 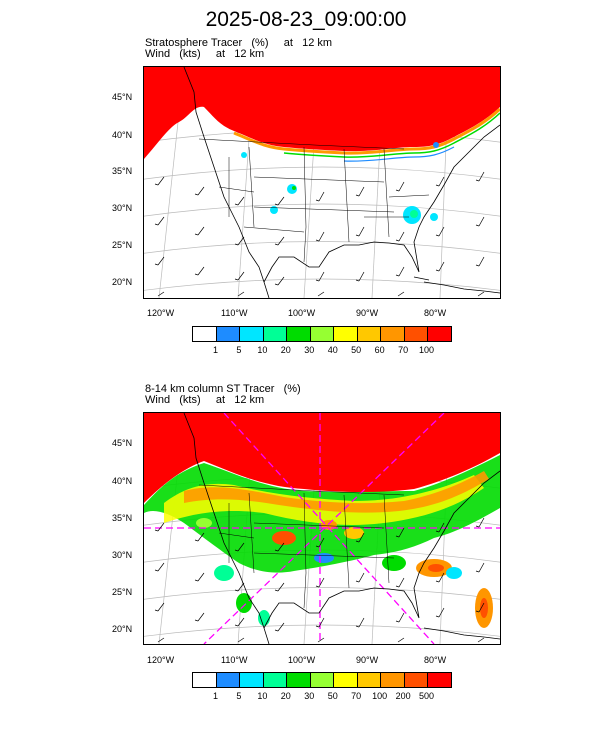 I want to click on panel2-lat-label: 45°N, so click(x=122, y=443).